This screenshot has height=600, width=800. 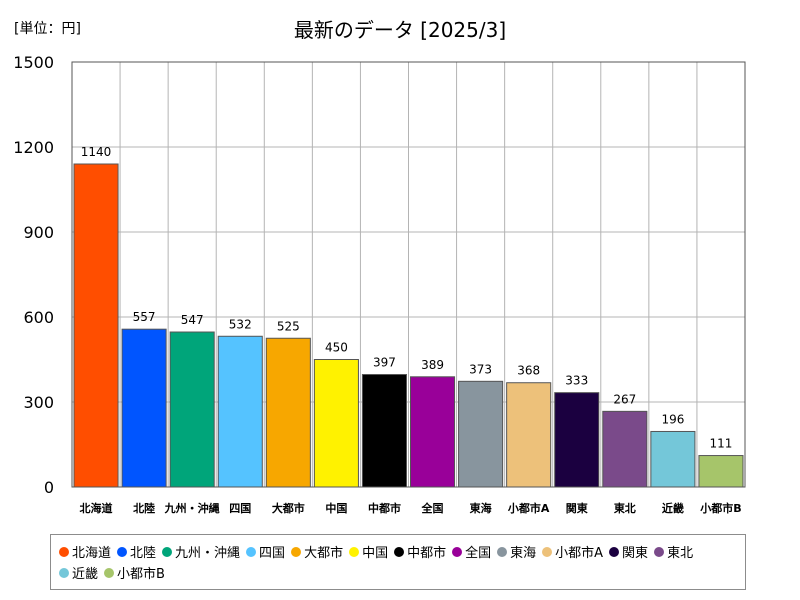 I want to click on legend-label: 中国, so click(x=375, y=553).